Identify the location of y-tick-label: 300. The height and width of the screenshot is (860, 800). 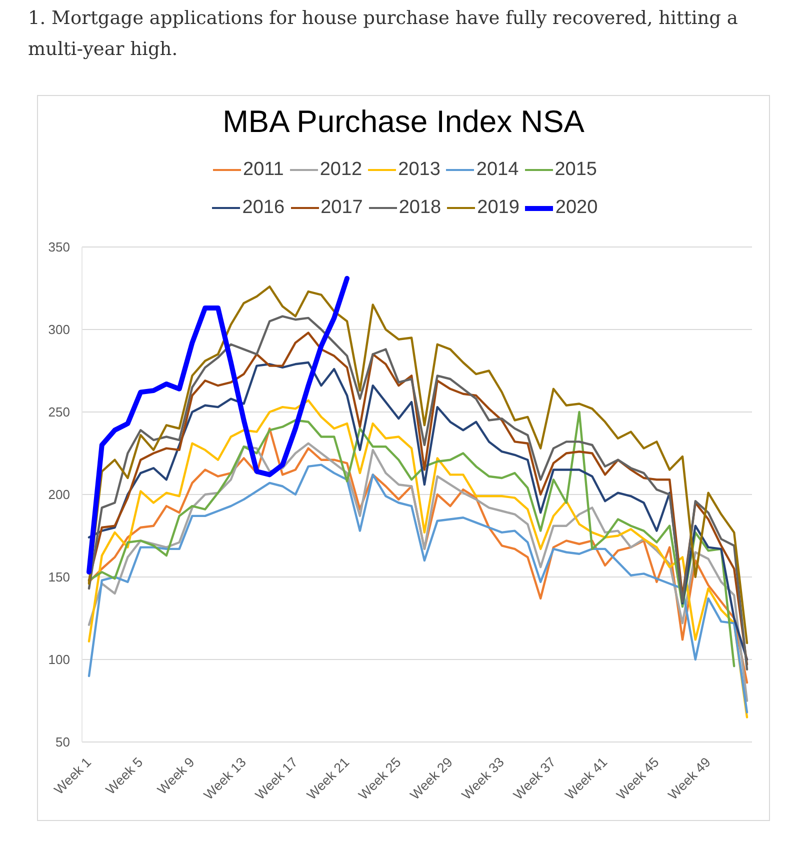
(59, 329).